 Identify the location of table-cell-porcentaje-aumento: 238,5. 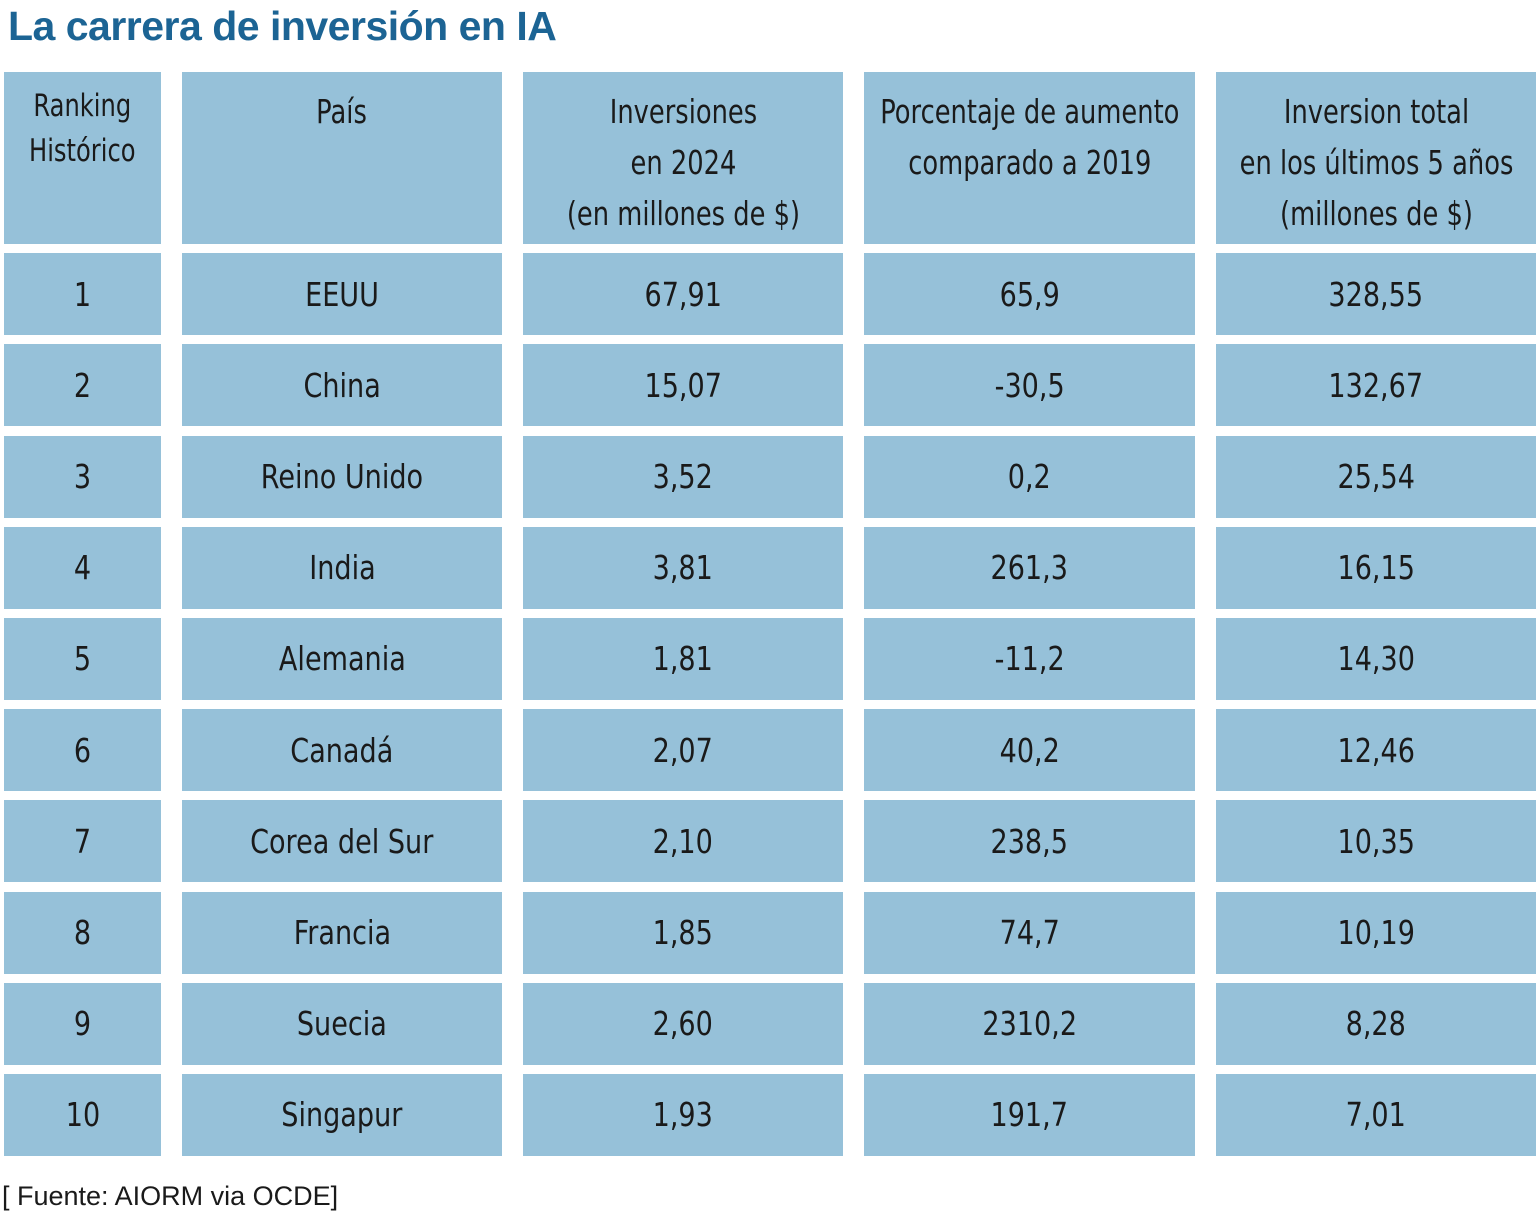
(1029, 841).